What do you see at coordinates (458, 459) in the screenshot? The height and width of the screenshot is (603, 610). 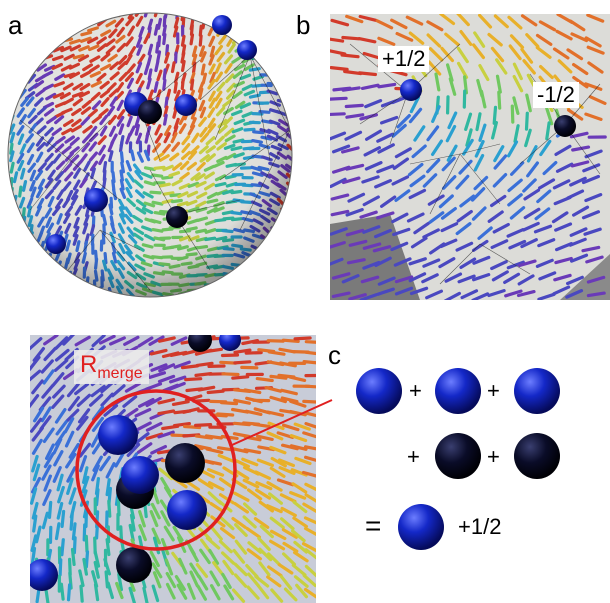 I see `equation-spheres` at bounding box center [458, 459].